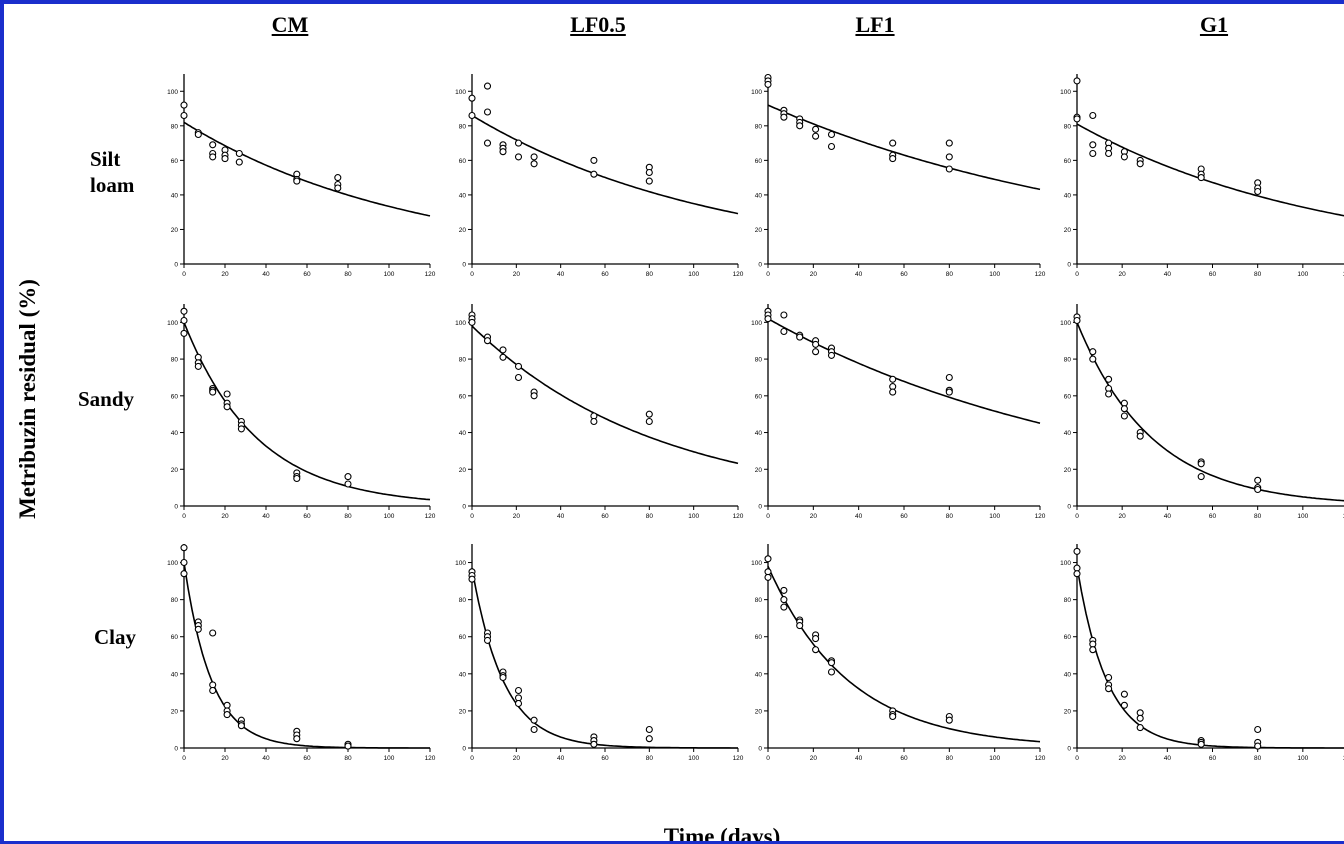 Image resolution: width=1344 pixels, height=844 pixels. I want to click on row-heading-silt-loam-line-2: loam, so click(112, 185).